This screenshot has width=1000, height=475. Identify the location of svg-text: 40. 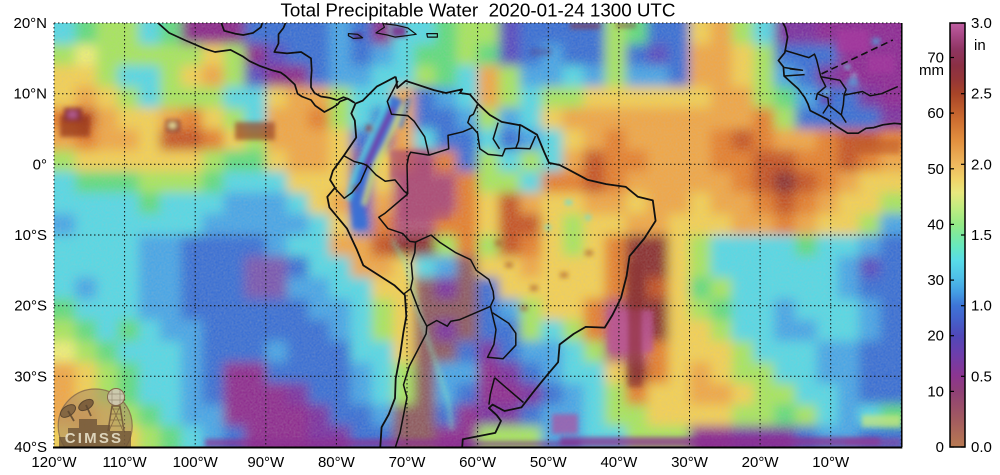
(935, 224).